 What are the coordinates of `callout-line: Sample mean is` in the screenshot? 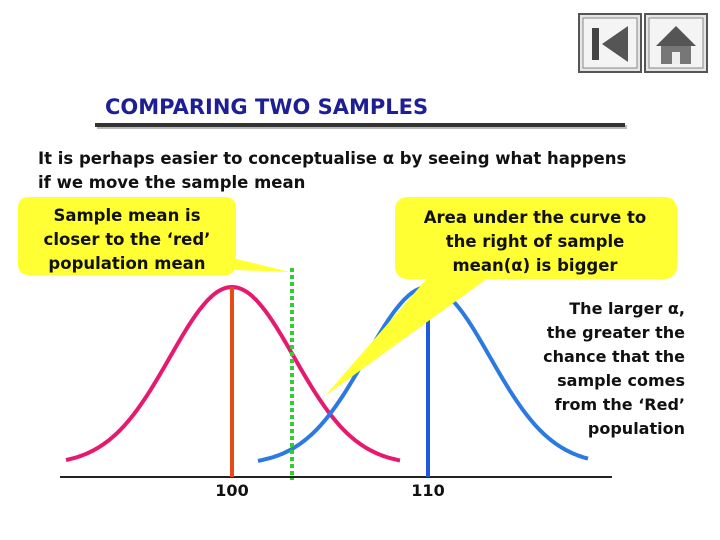 It's located at (126, 215).